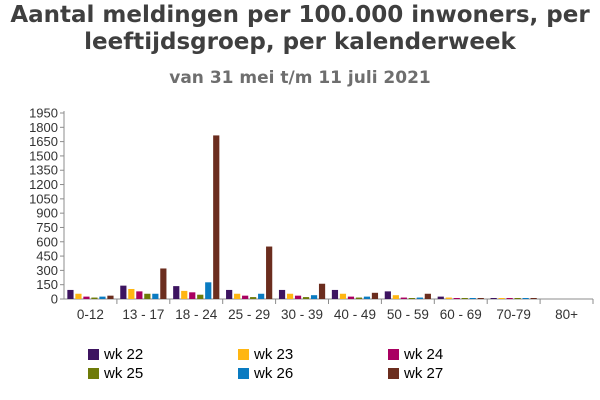 The height and width of the screenshot is (400, 600). I want to click on y-tick-label: 1200, so click(43, 184).